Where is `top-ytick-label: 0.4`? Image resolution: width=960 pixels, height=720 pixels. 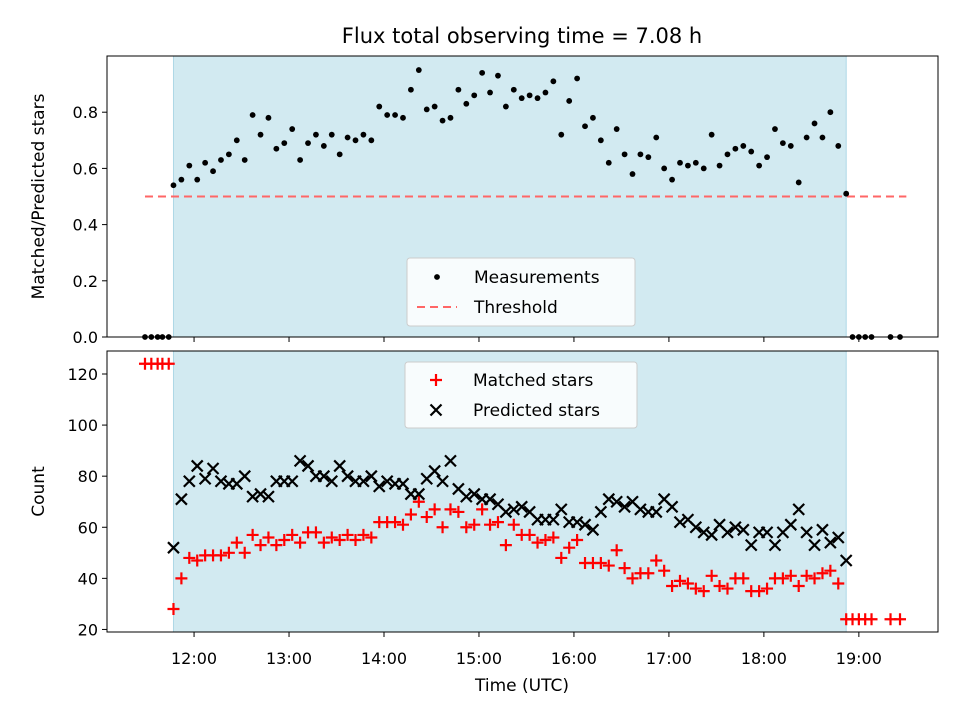 top-ytick-label: 0.4 is located at coordinates (85, 225).